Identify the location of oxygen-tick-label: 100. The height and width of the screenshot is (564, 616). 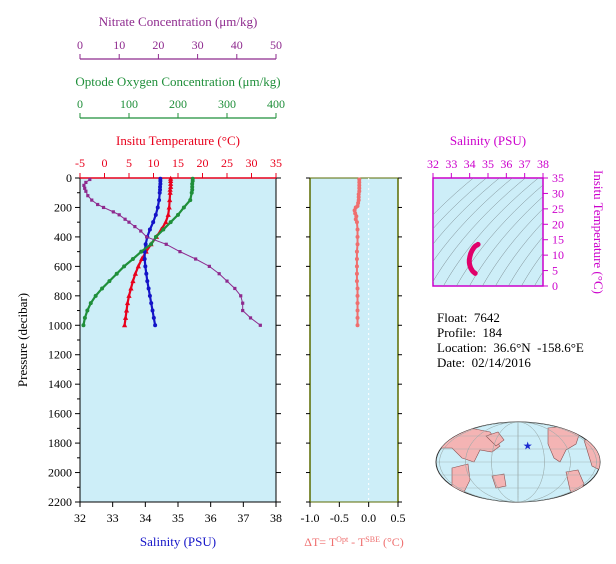
(129, 104).